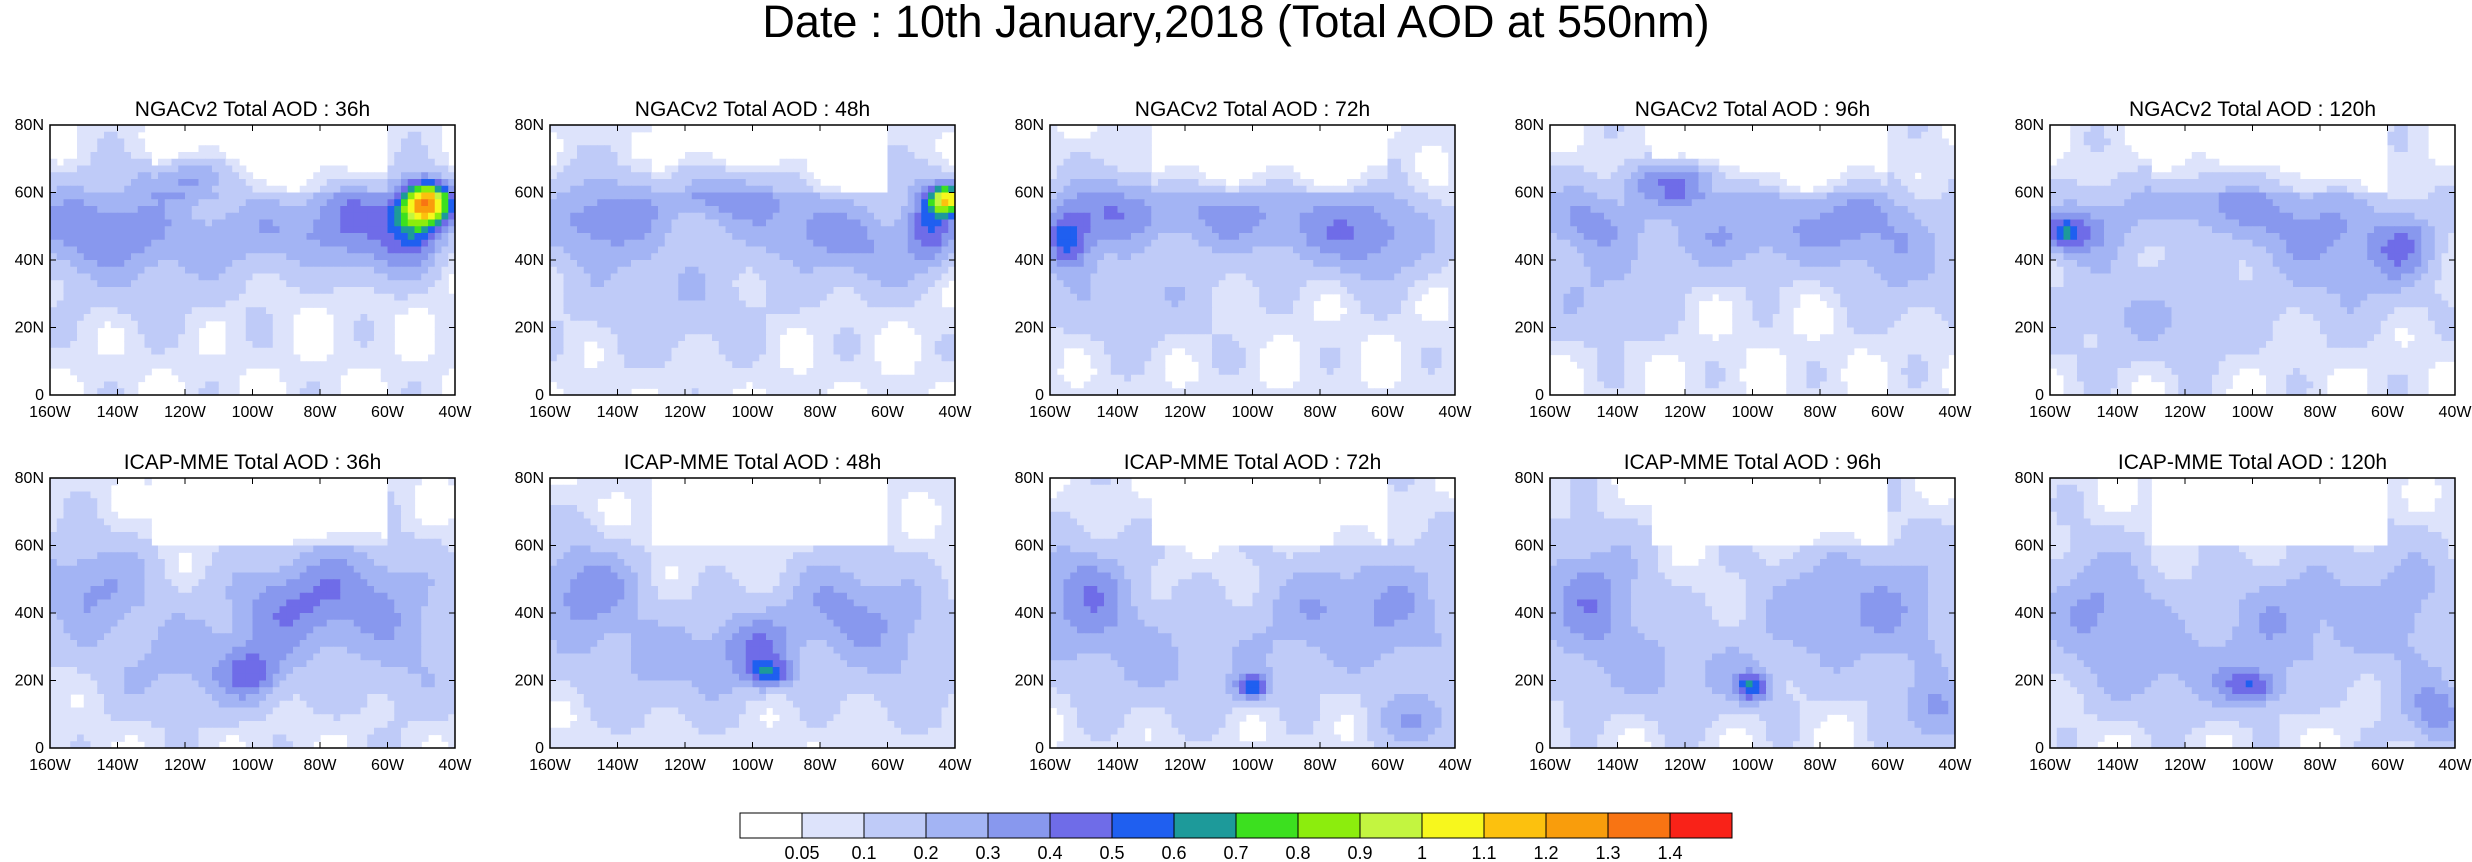  Describe the element at coordinates (29, 328) in the screenshot. I see `y-tick-label: 20N` at that location.